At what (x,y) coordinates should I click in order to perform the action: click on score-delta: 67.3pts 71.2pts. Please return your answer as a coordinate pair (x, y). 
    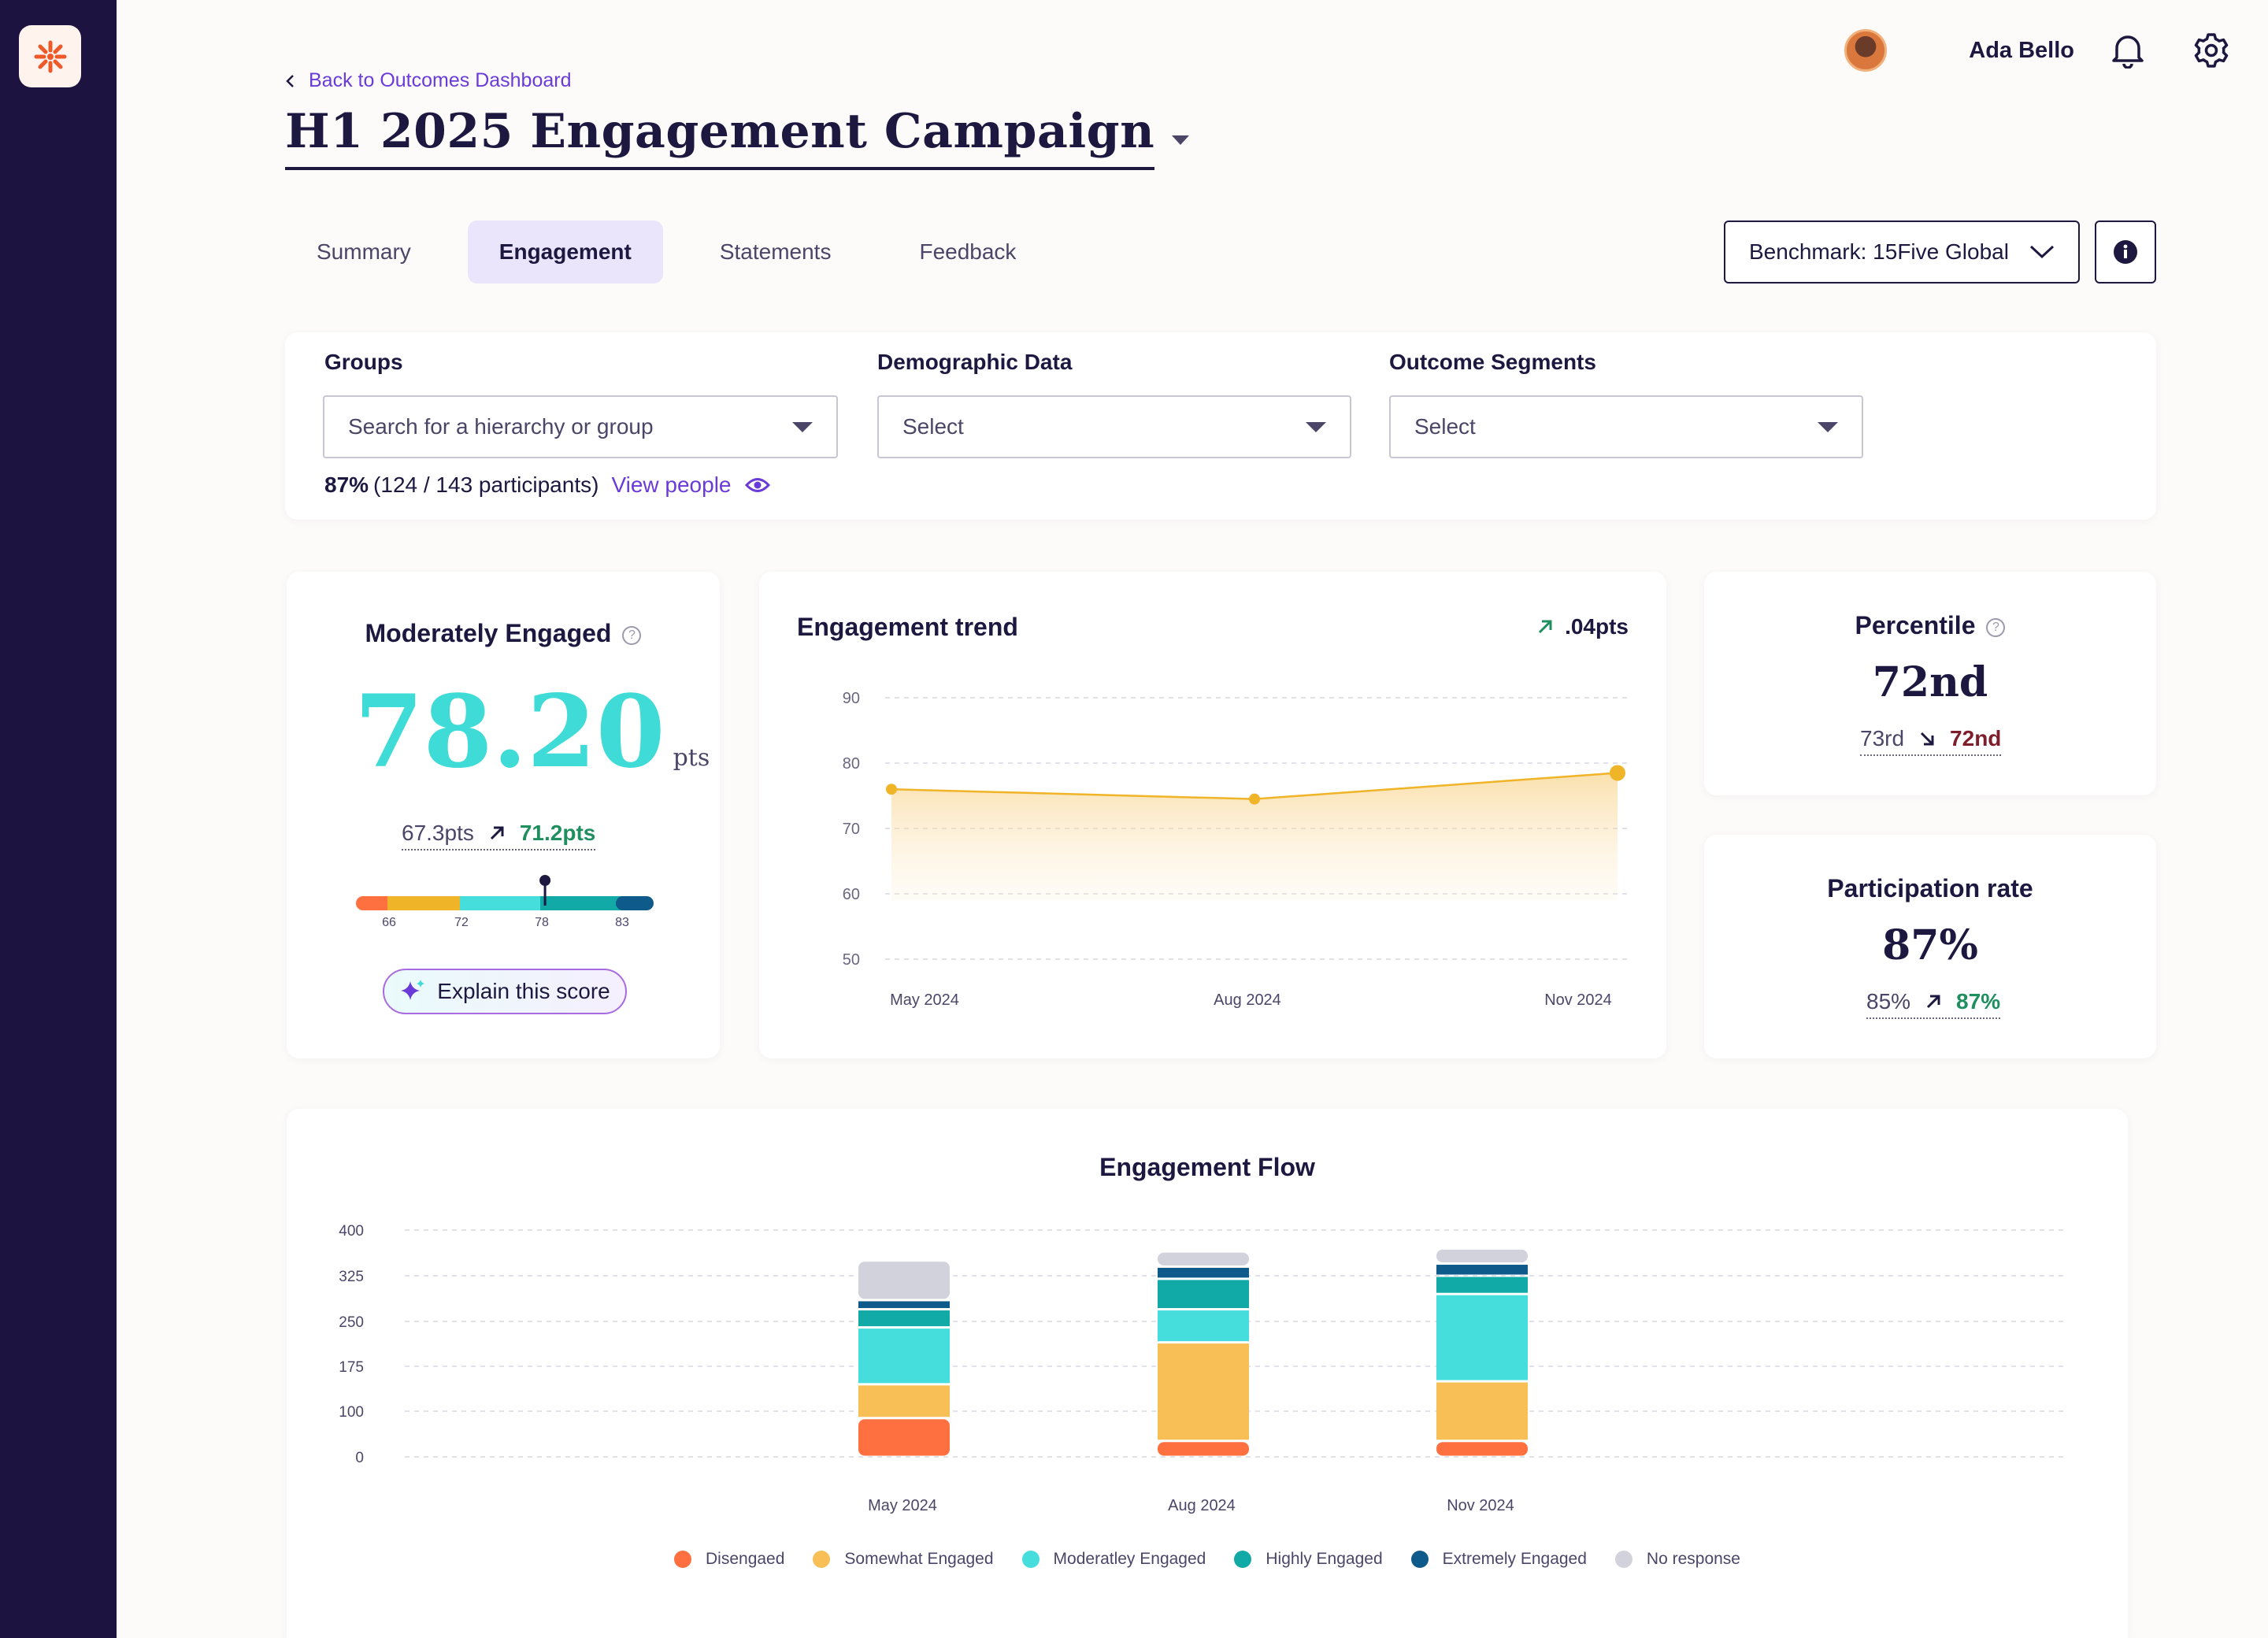
    Looking at the image, I should click on (499, 835).